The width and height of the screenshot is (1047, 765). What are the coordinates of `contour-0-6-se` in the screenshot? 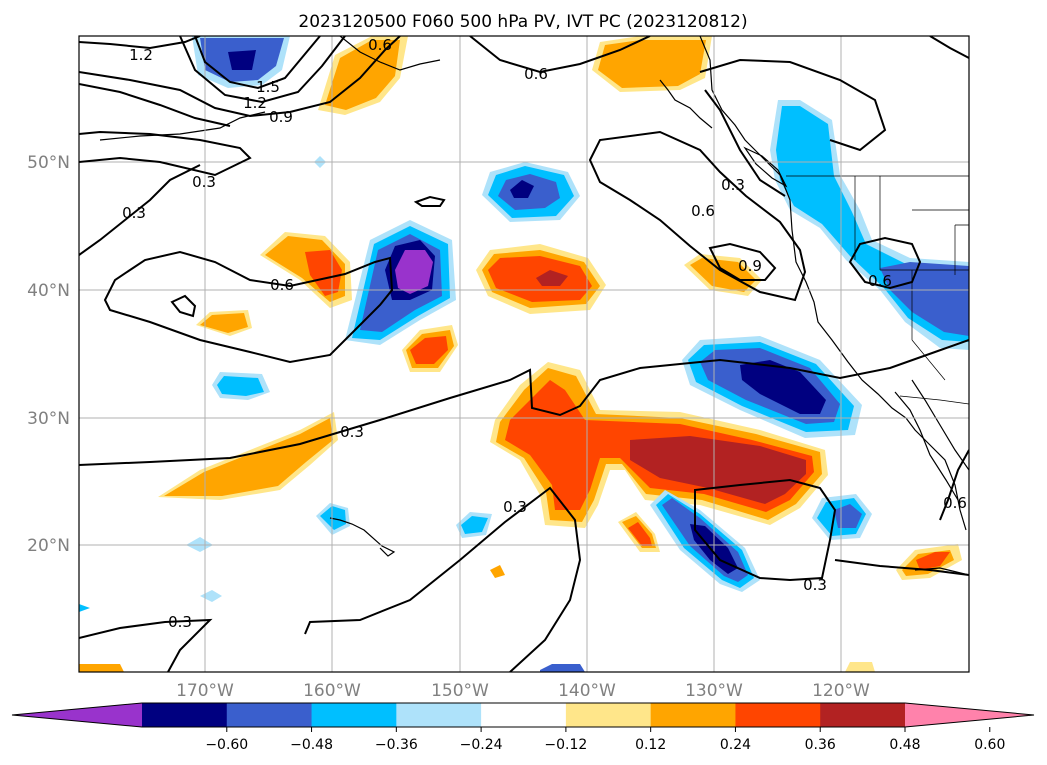 It's located at (954, 485).